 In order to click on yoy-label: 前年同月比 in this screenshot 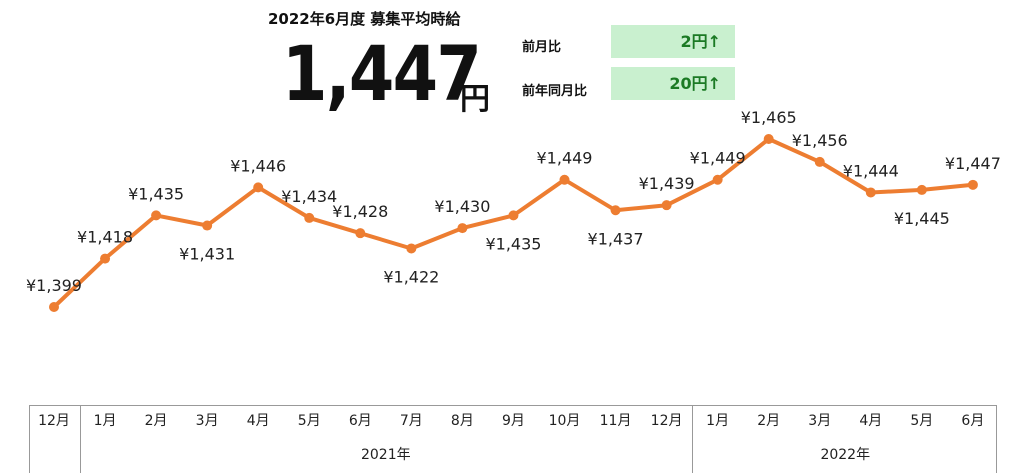, I will do `click(555, 91)`.